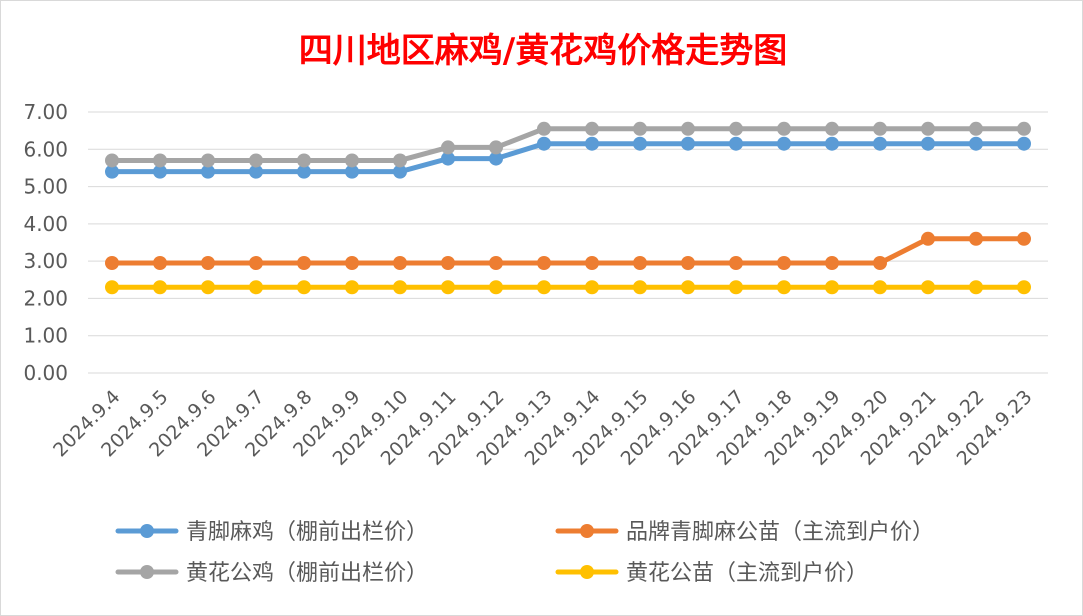 This screenshot has height=616, width=1083. What do you see at coordinates (45, 187) in the screenshot?
I see `y-tick-label: 5.00` at bounding box center [45, 187].